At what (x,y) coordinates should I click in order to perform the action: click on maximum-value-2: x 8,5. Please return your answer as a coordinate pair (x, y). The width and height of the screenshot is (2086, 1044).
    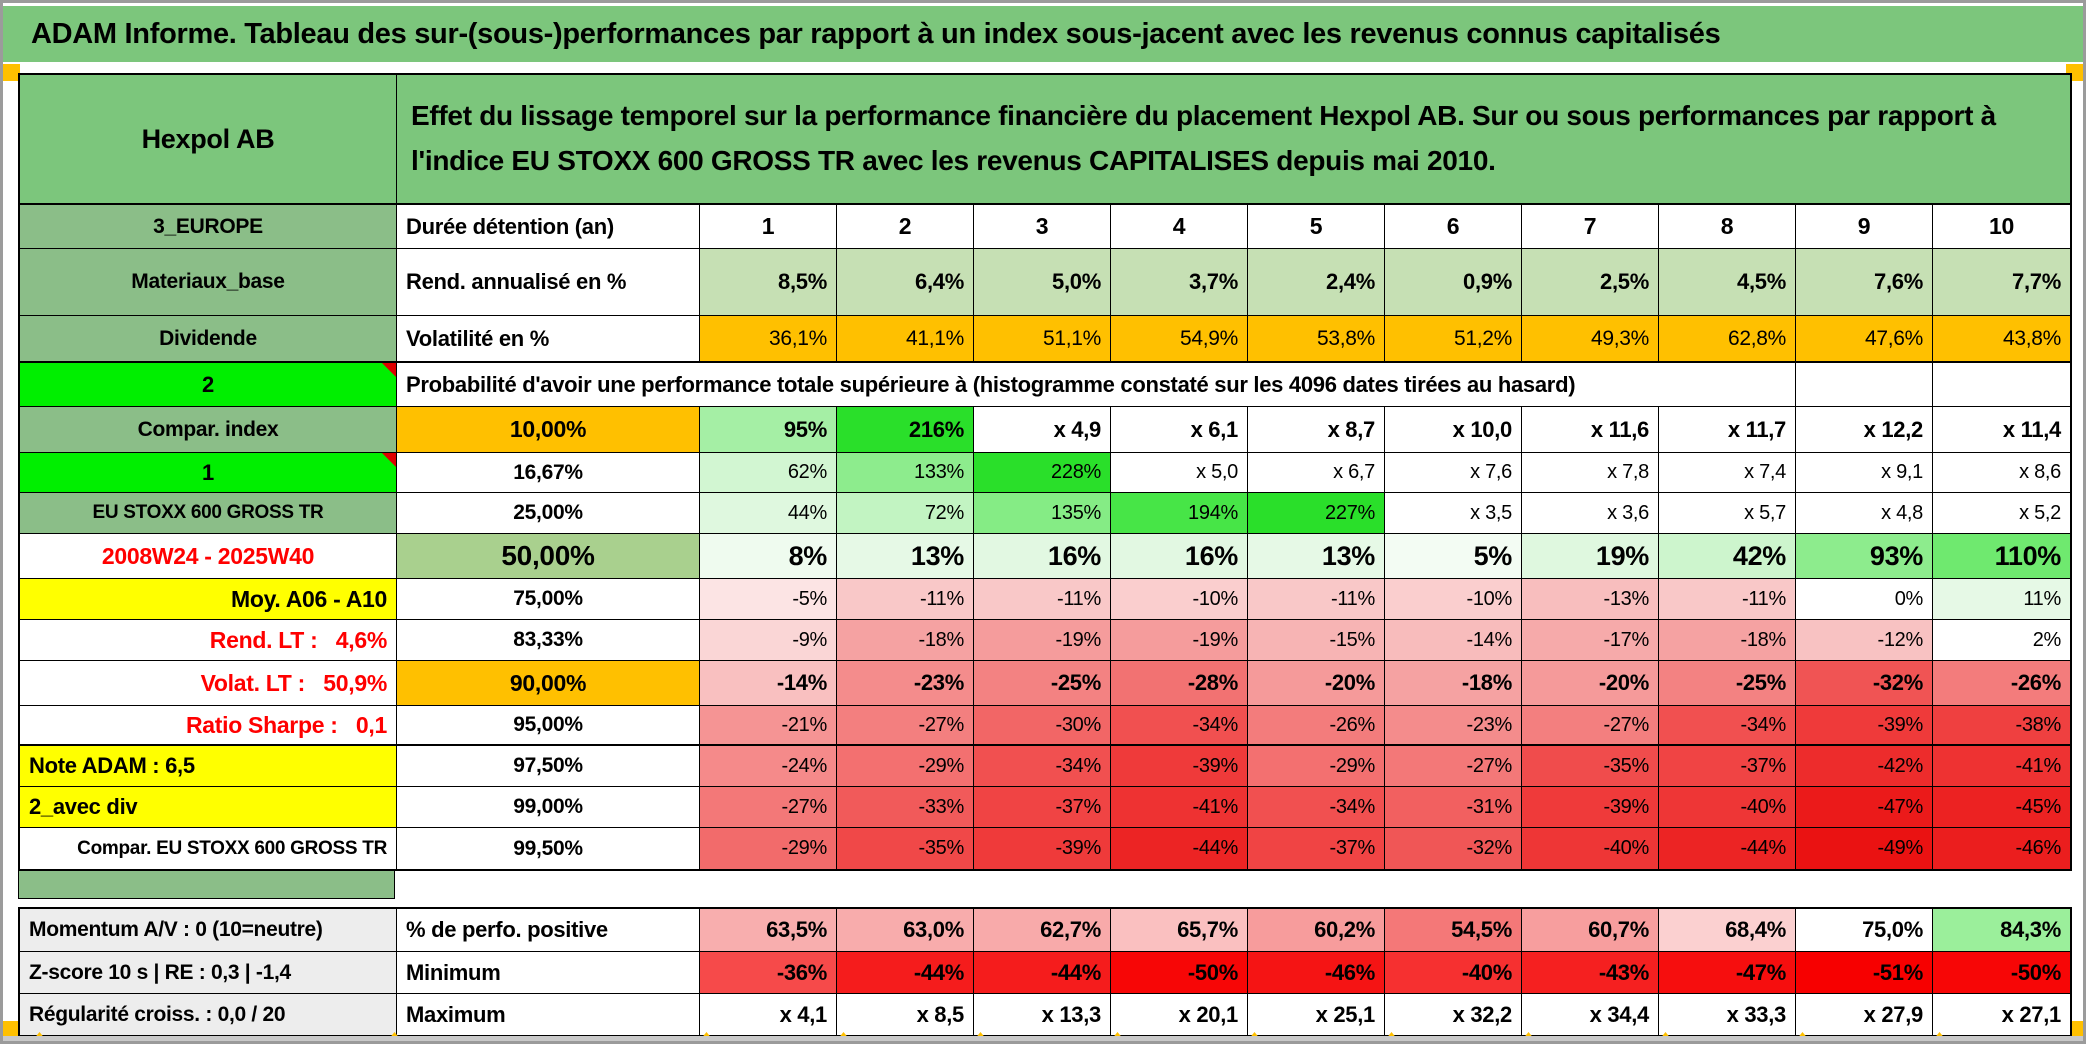
    Looking at the image, I should click on (905, 1014).